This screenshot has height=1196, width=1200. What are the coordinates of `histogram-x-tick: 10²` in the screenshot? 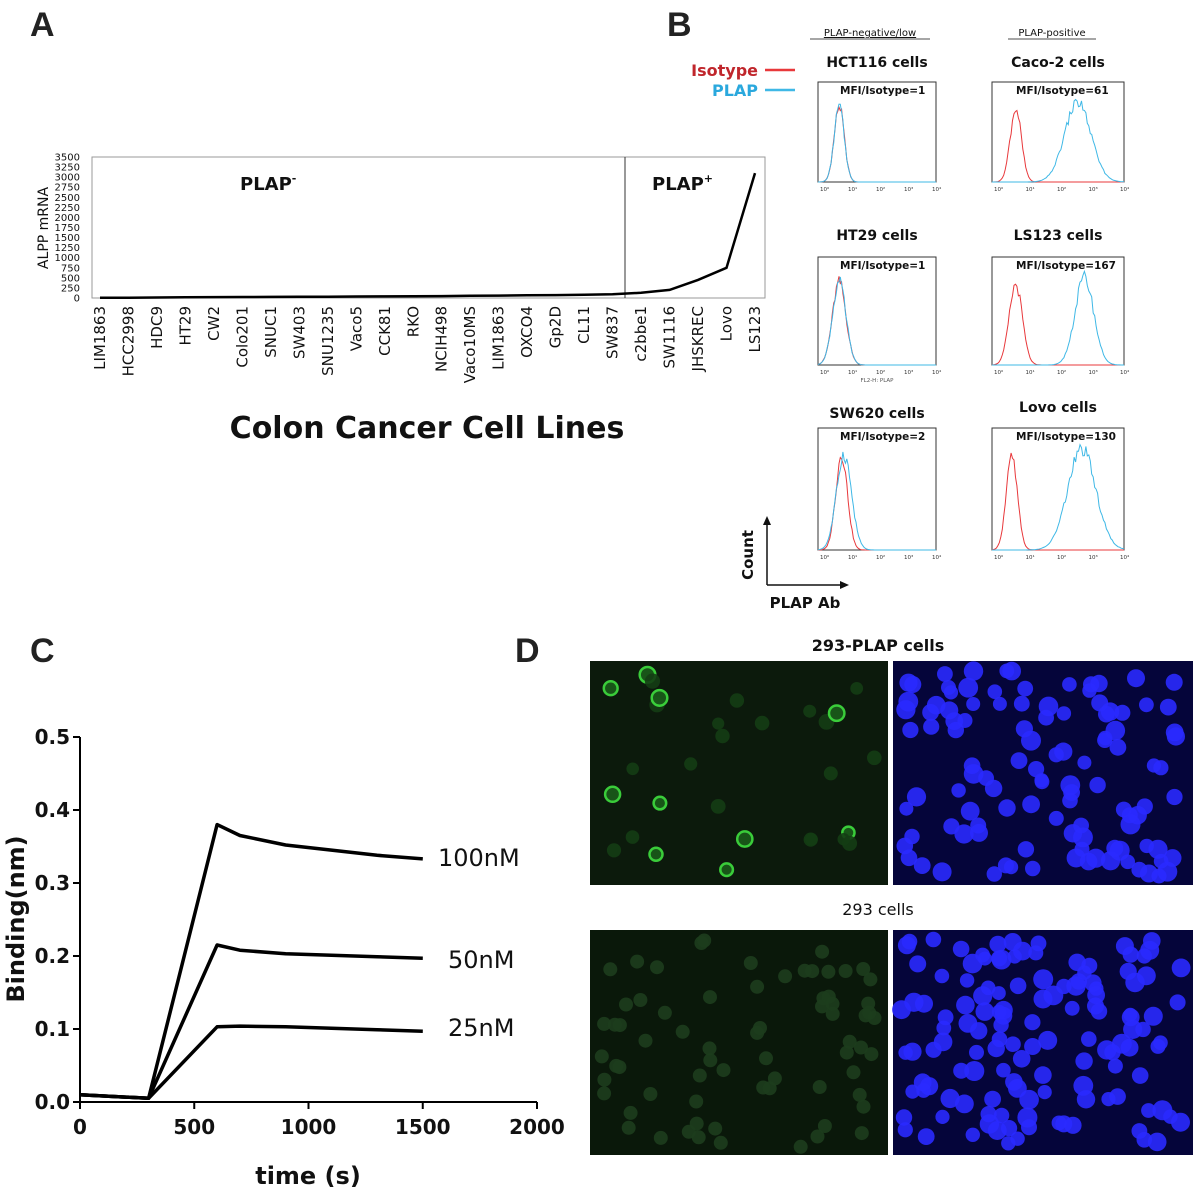 It's located at (1061, 557).